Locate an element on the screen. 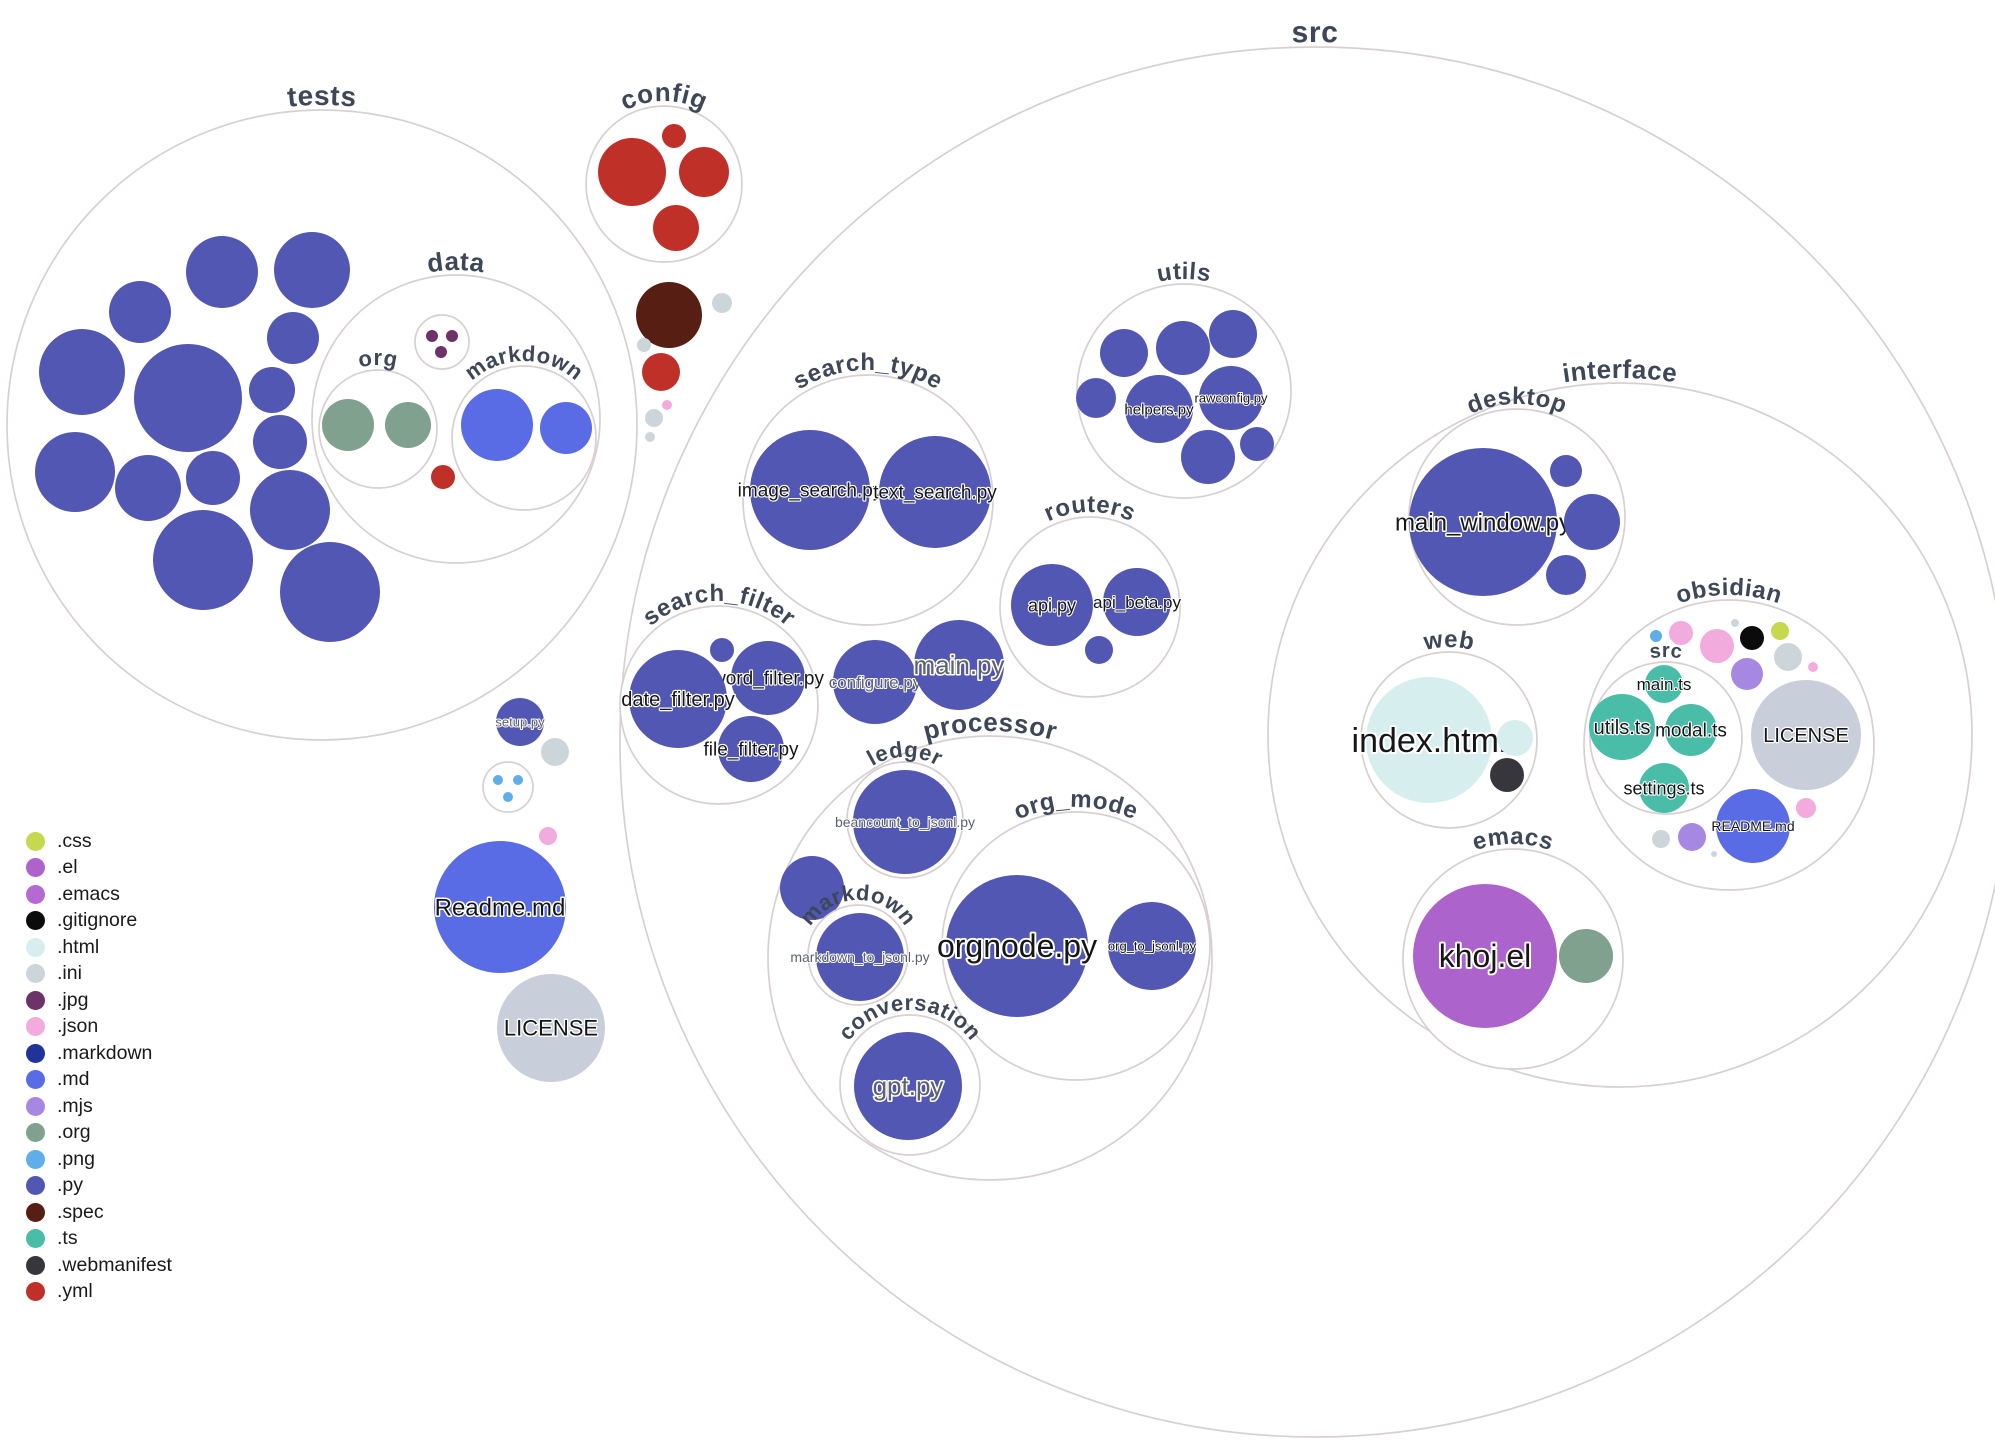 The width and height of the screenshot is (1995, 1451). file-circle-search-filter-py is located at coordinates (722, 650).